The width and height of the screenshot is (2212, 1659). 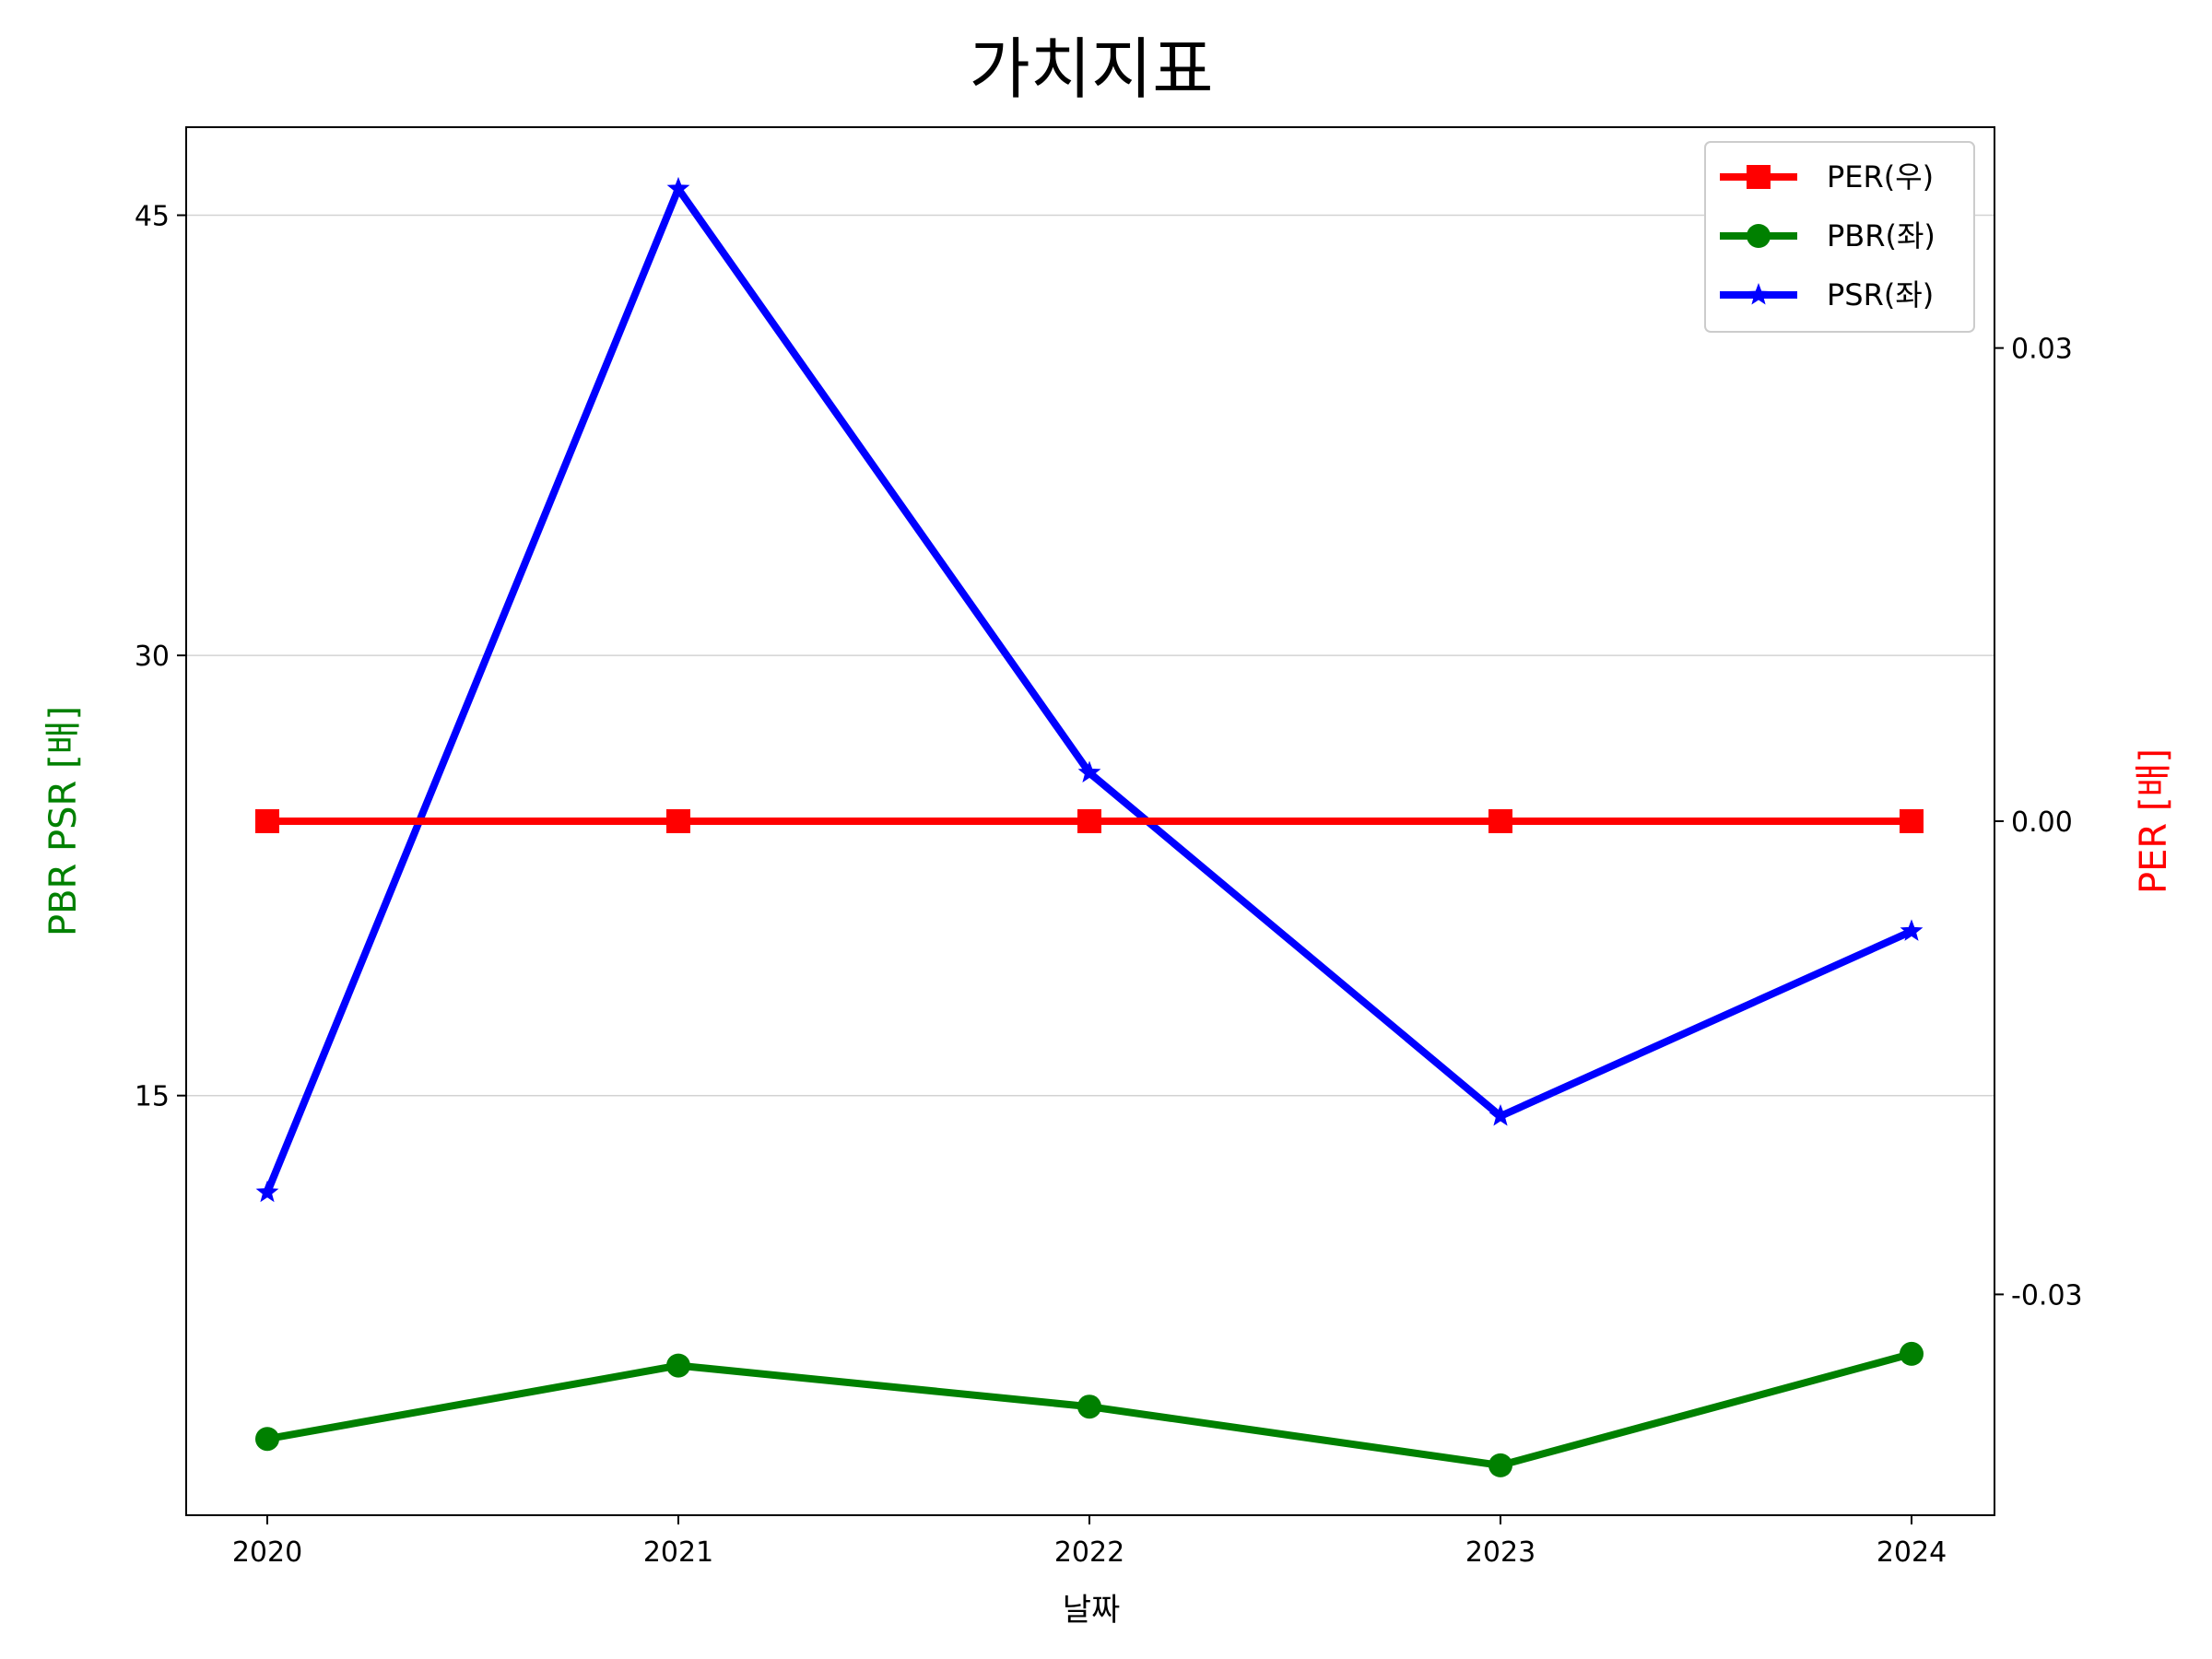 I want to click on series-circle, so click(x=1089, y=1409).